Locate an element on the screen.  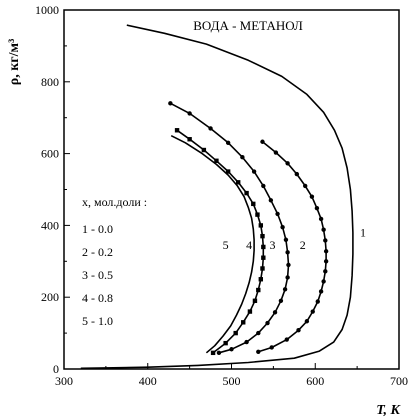
legend-title: x, мол.доли : is located at coordinates (114, 202).